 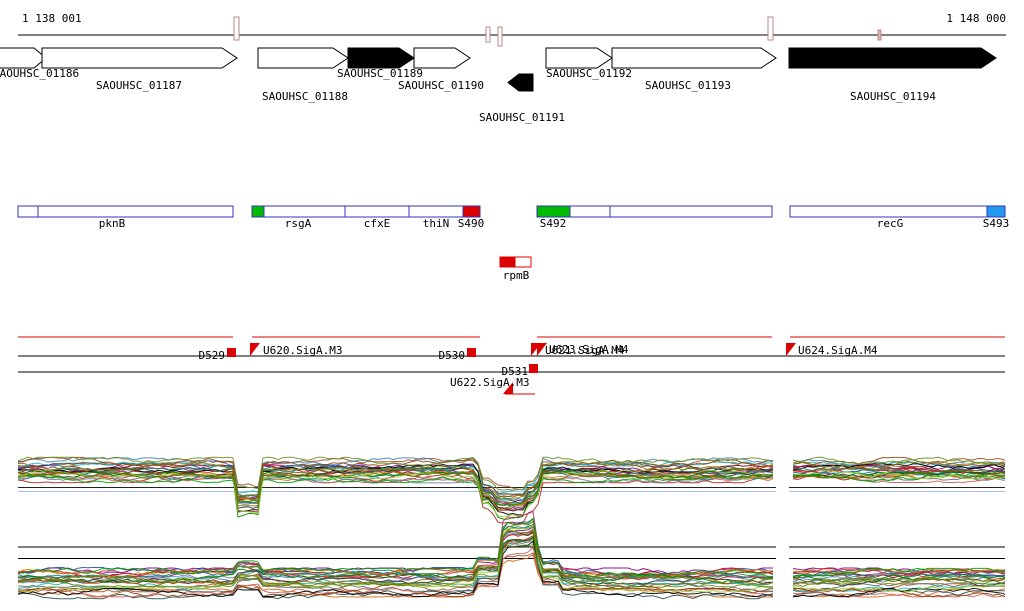 What do you see at coordinates (513, 243) in the screenshot?
I see `transcript-track: pknB rsgA cfxE thiN S490 S492 recG S493 rpmB` at bounding box center [513, 243].